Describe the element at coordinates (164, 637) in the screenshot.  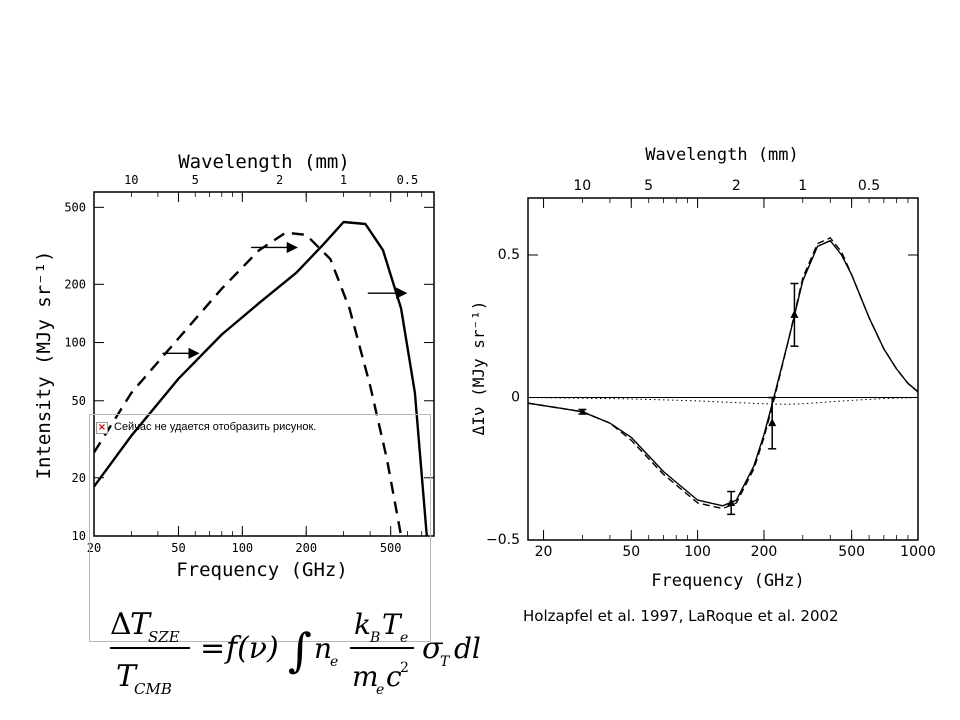
I see `formula-sub-sze: SZE` at that location.